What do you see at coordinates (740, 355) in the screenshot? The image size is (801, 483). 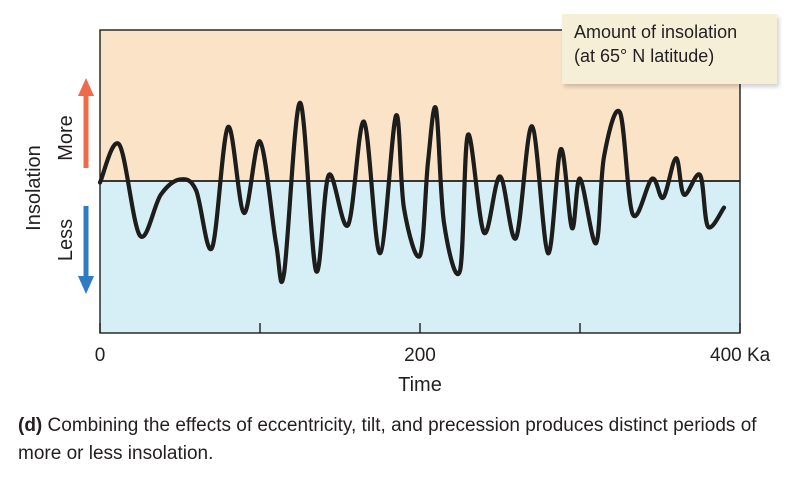 I see `x-tick-label-400: 400 Ka` at bounding box center [740, 355].